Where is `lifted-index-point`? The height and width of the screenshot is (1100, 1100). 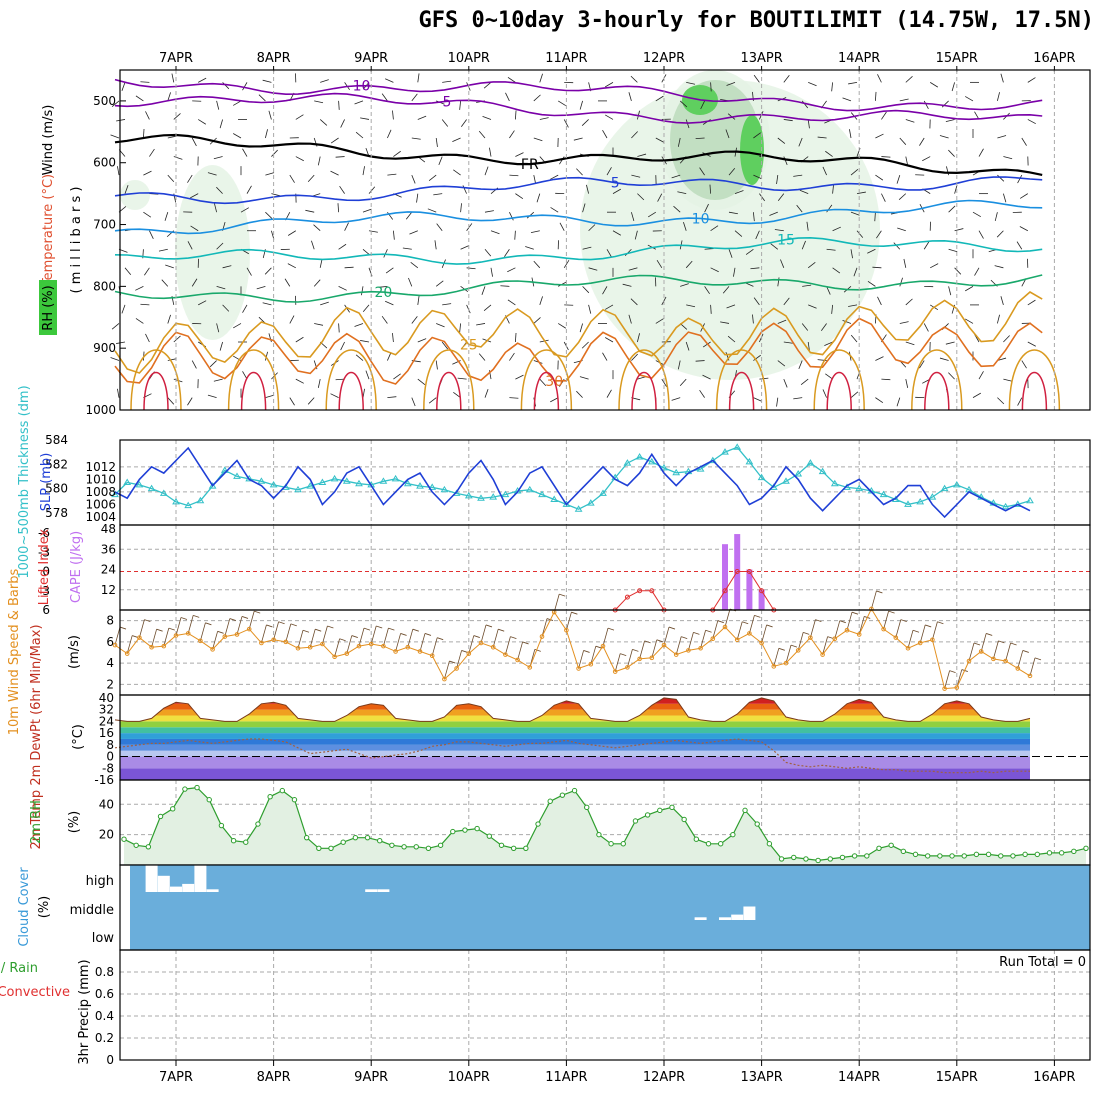
lifted-index-point is located at coordinates (652, 591).